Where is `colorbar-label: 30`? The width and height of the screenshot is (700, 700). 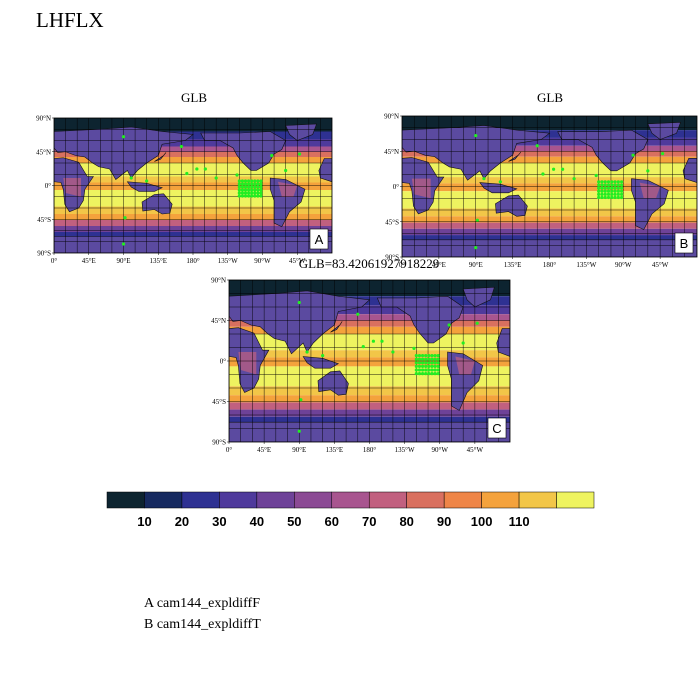 colorbar-label: 30 is located at coordinates (219, 521).